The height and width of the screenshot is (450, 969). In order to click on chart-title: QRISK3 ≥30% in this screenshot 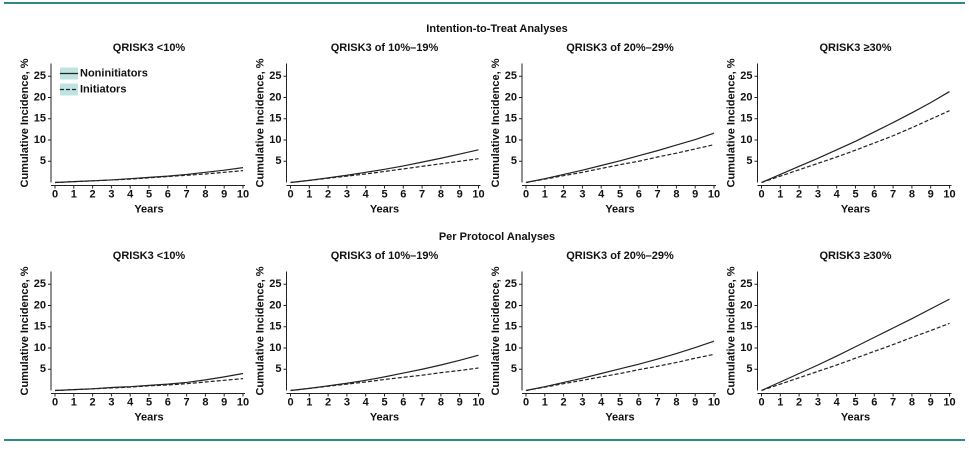, I will do `click(855, 48)`.